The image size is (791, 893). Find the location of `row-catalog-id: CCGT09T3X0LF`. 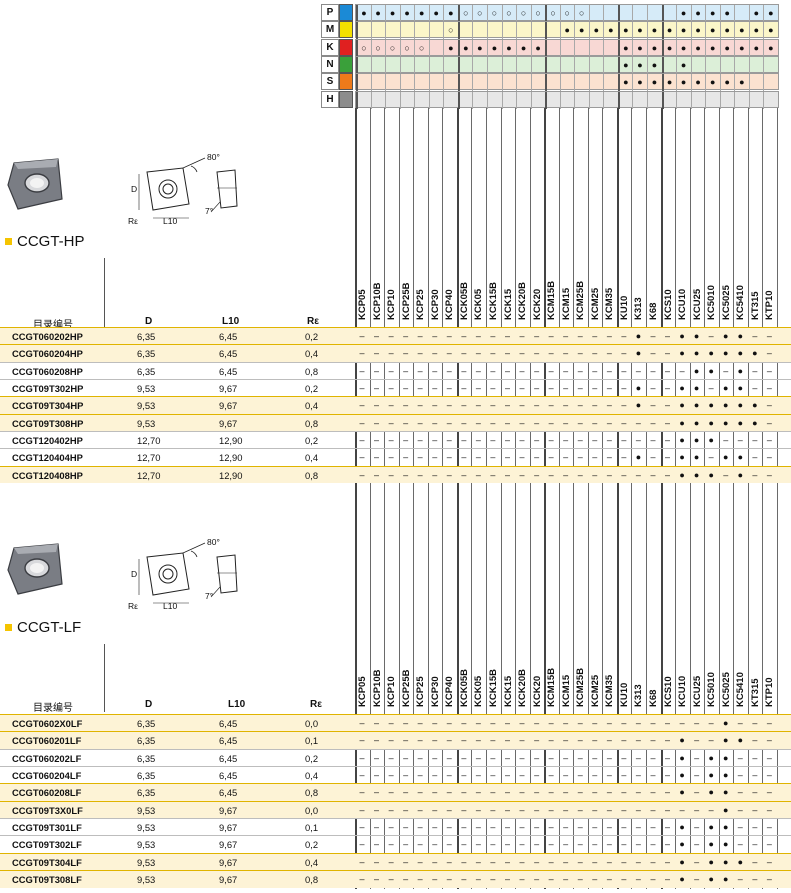

row-catalog-id: CCGT09T3X0LF is located at coordinates (47, 810).